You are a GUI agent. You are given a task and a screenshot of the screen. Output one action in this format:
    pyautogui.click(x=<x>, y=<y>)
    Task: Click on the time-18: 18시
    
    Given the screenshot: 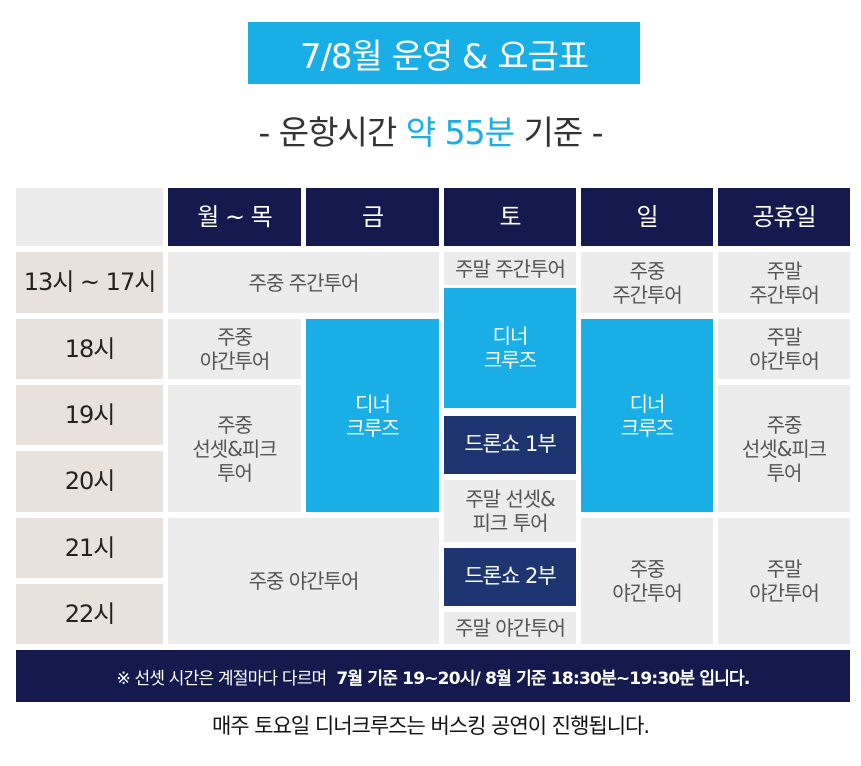 What is the action you would take?
    pyautogui.click(x=89, y=349)
    